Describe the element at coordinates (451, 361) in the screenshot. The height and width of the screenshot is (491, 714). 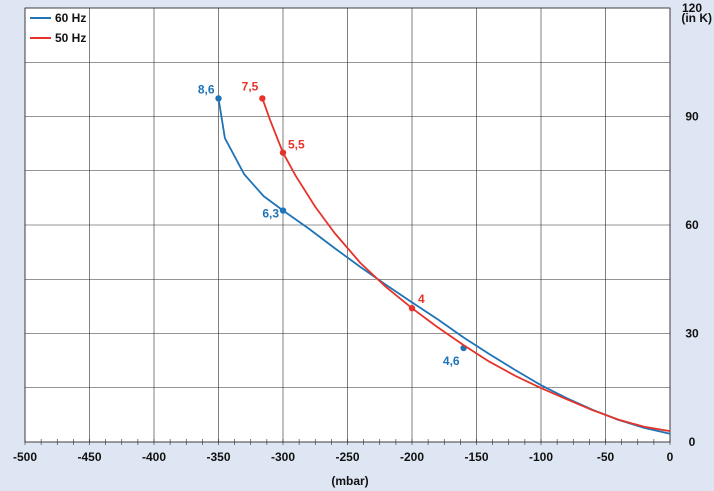
I see `data-label: 4,6` at that location.